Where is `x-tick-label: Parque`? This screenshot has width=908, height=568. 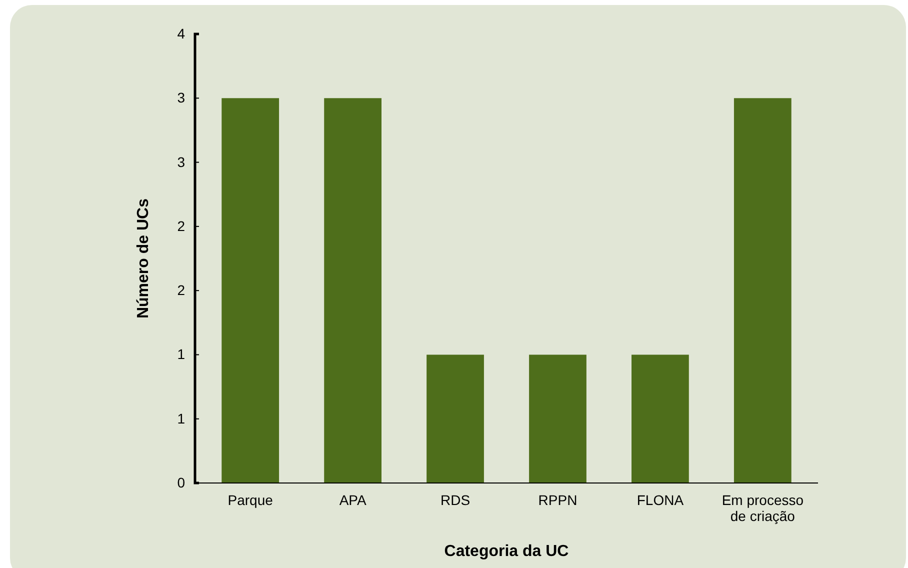
x-tick-label: Parque is located at coordinates (251, 500).